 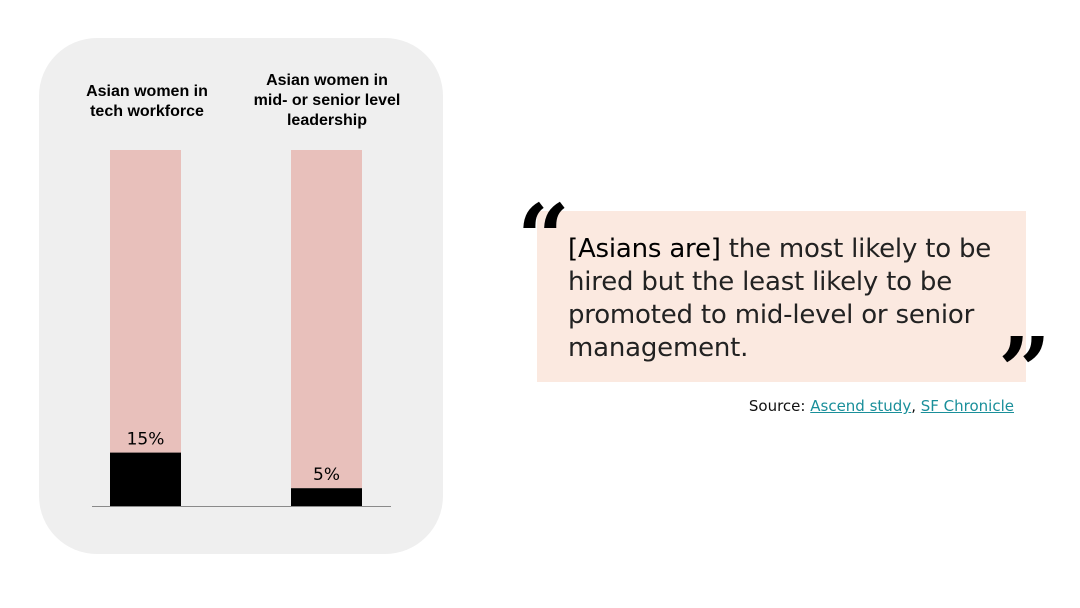 What do you see at coordinates (1024, 371) in the screenshot?
I see `close-quote-mark: ”` at bounding box center [1024, 371].